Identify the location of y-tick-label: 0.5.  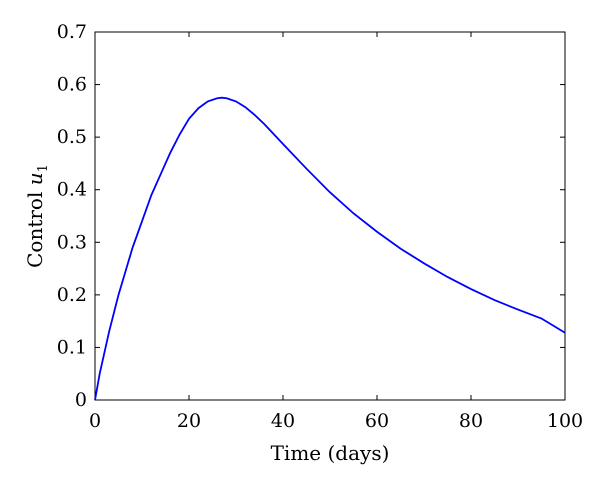
(72, 137).